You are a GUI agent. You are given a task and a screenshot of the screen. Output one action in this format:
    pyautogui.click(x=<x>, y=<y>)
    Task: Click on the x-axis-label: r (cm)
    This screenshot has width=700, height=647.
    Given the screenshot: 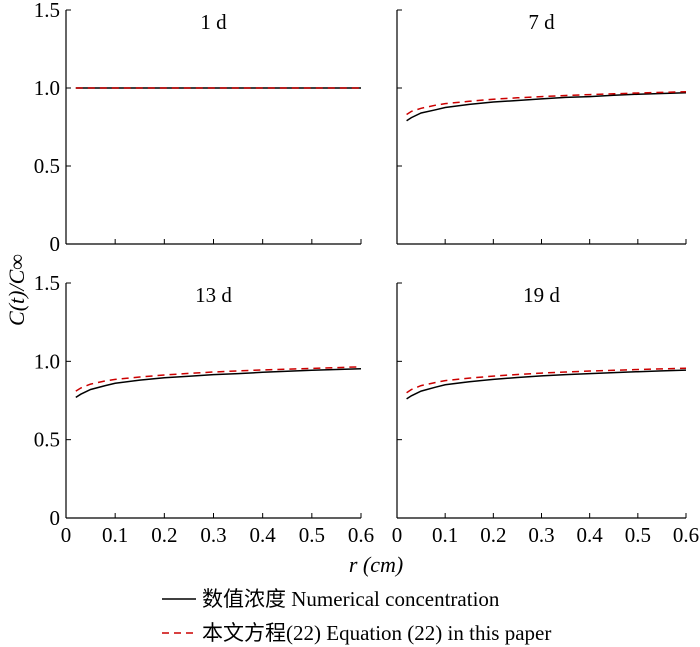 What is the action you would take?
    pyautogui.click(x=376, y=564)
    